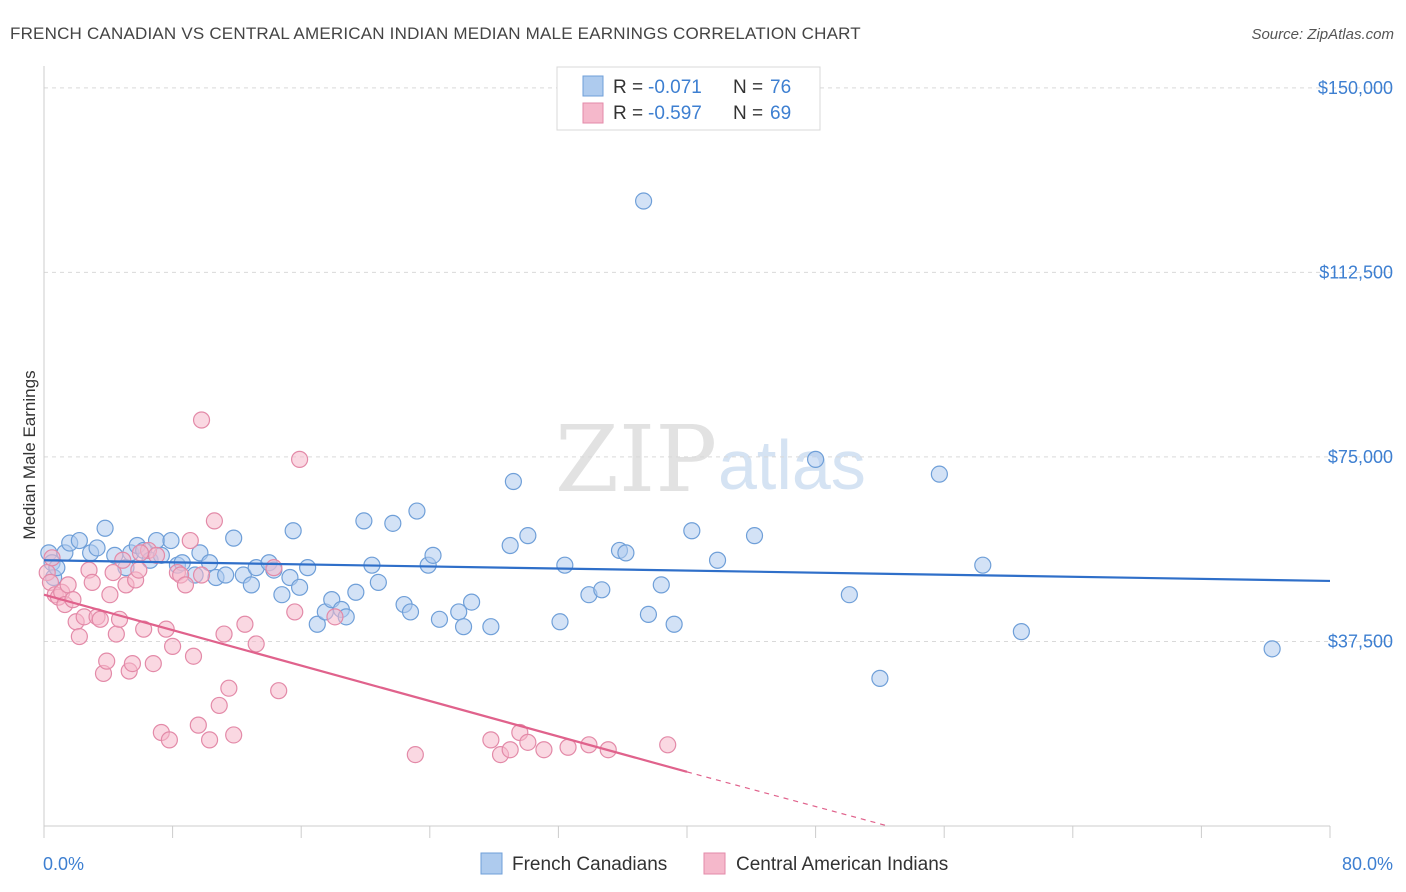  Describe the element at coordinates (1355, 88) in the screenshot. I see `y-tick-label: $150,000` at that location.